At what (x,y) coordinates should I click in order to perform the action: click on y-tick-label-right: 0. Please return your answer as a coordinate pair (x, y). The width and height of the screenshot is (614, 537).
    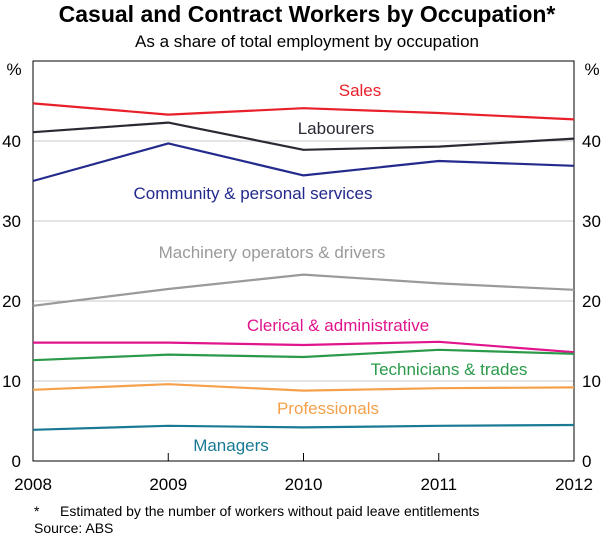
    Looking at the image, I should click on (586, 461).